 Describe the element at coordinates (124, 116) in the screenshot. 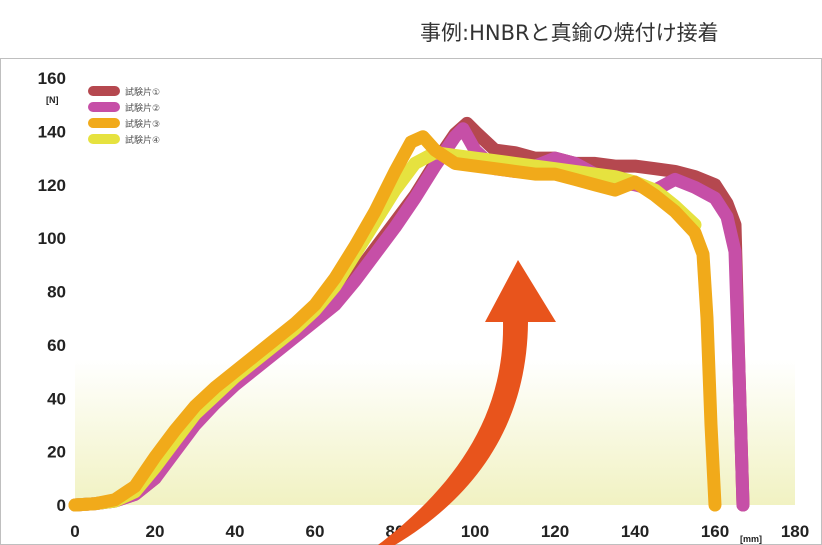

I see `legend: 試験片① 試験片② 試験片③ 試験片④` at that location.